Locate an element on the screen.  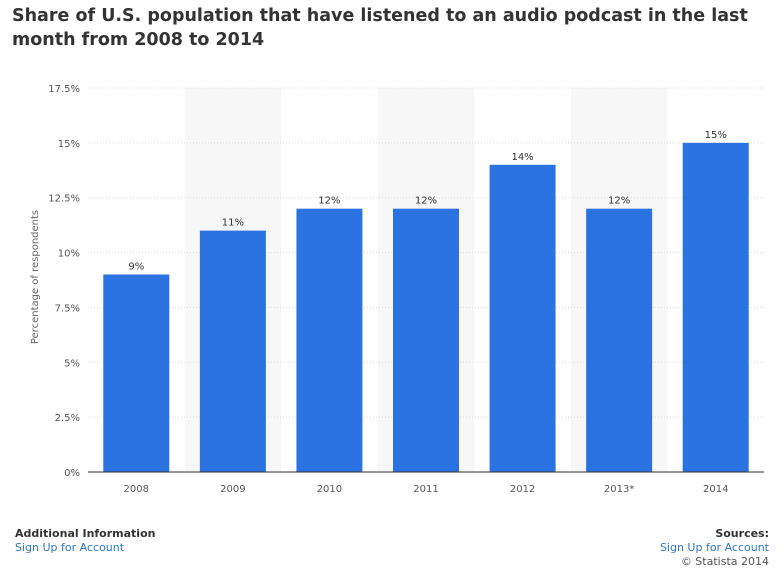
value-label: 9% is located at coordinates (136, 267).